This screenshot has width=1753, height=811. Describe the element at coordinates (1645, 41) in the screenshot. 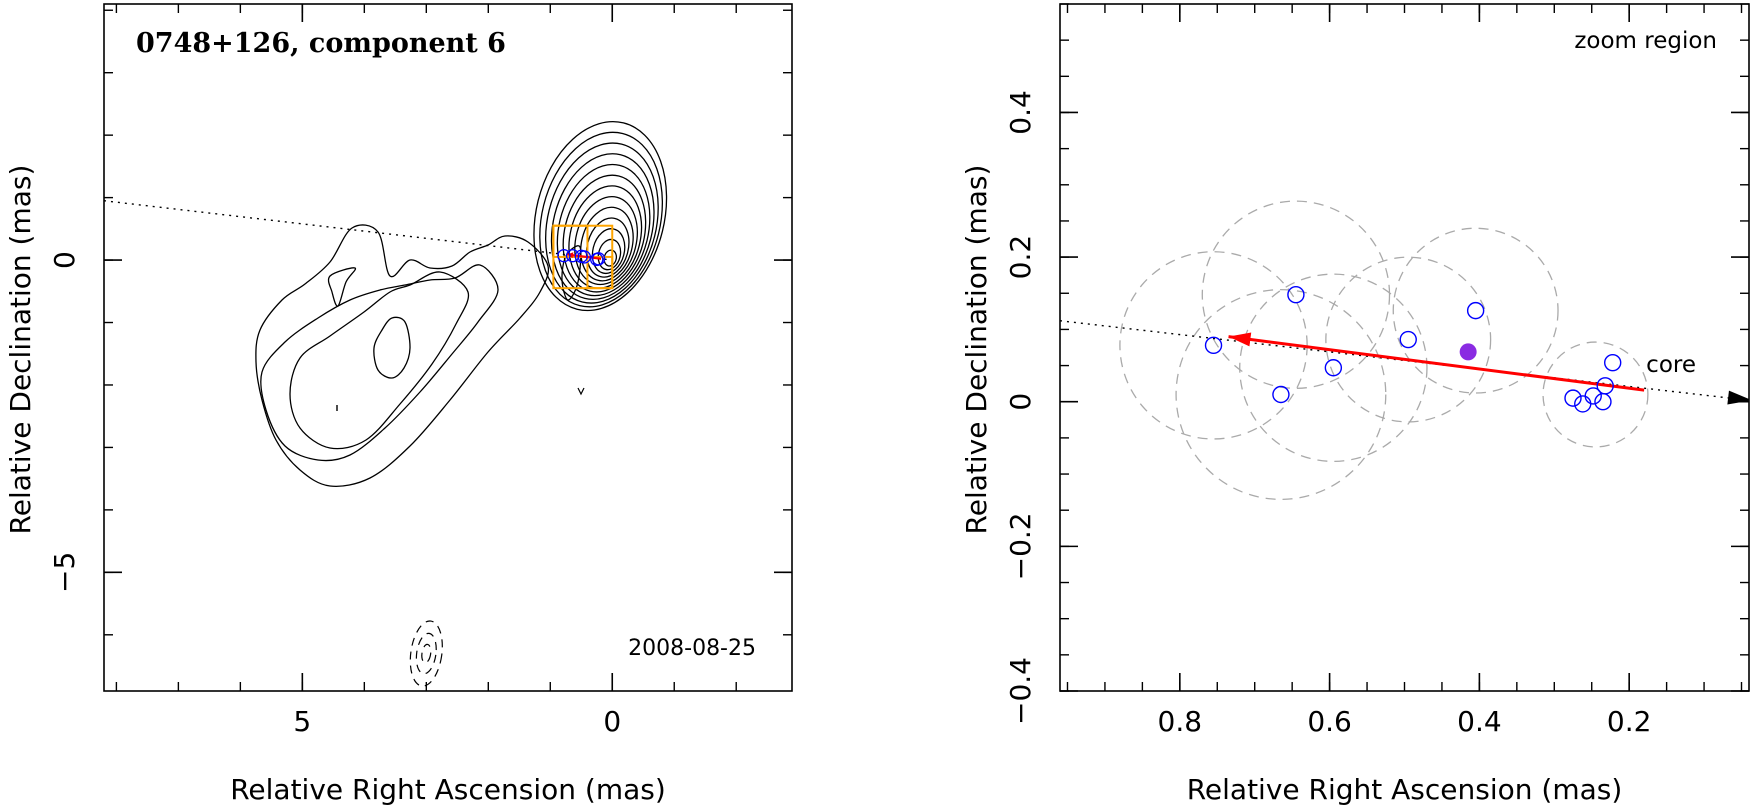

I see `panel-title: zoom region` at that location.